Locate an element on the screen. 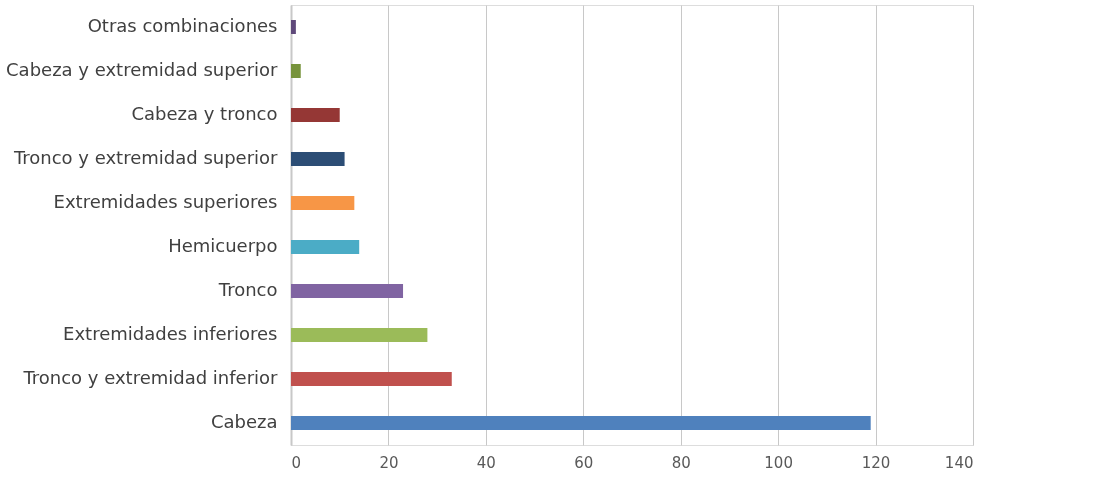 The width and height of the screenshot is (1093, 484). x-tick-label: 140 is located at coordinates (959, 462).